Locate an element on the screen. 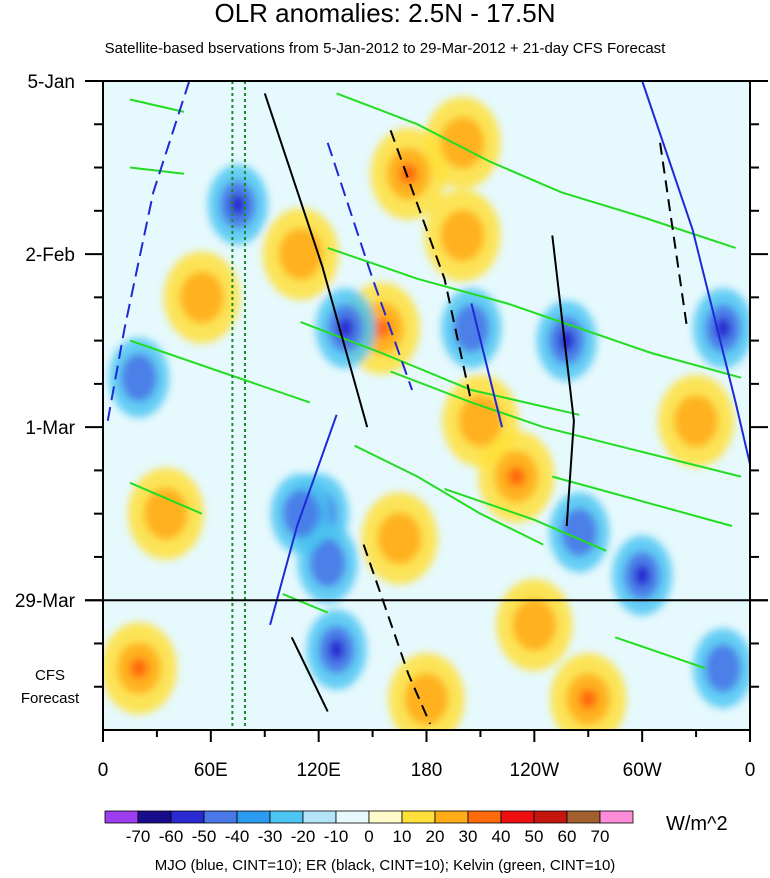  chart-title: OLR anomalies: 2.5N - 17.5N is located at coordinates (385, 14).